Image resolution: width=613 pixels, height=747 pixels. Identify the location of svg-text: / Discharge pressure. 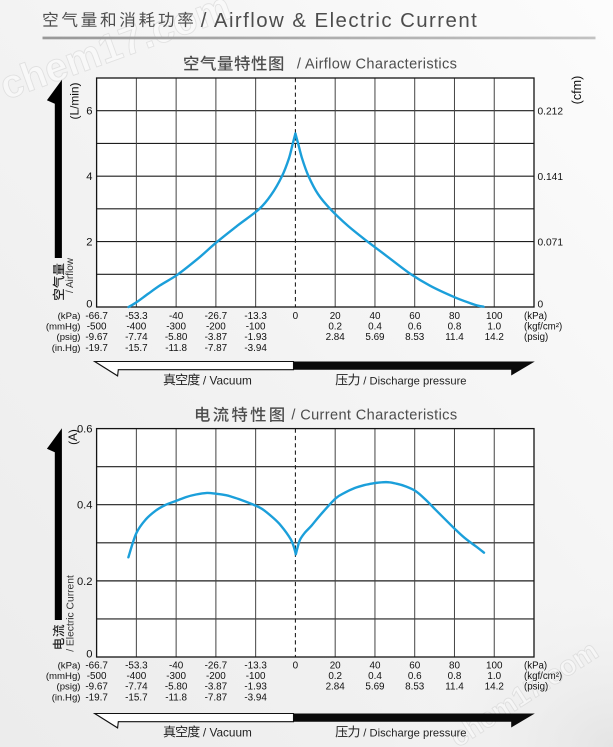
(414, 382).